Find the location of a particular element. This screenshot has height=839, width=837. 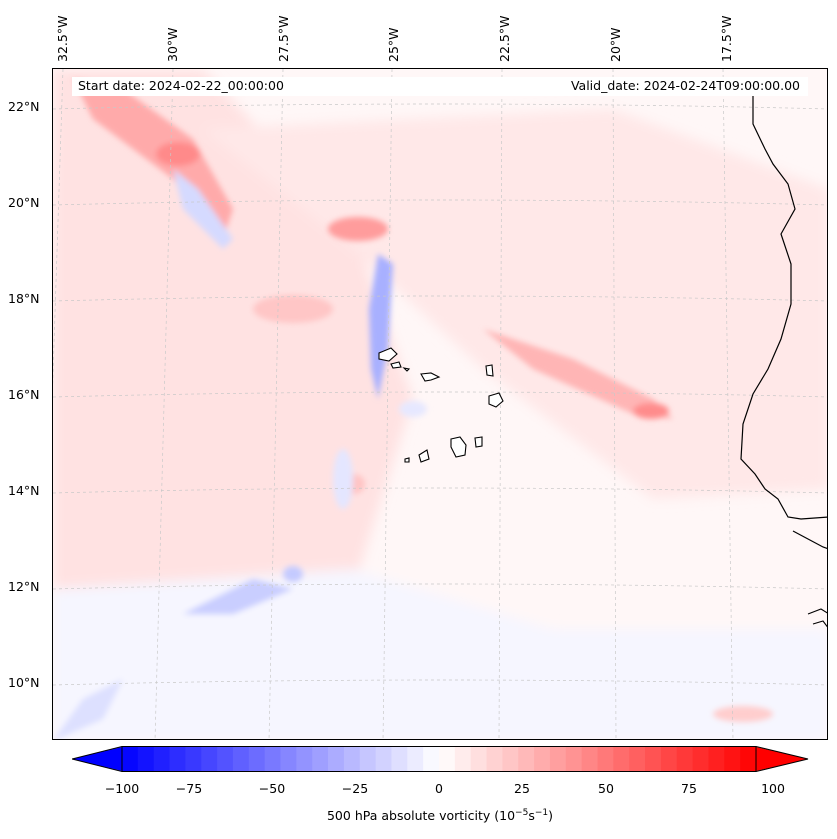

colorbar-label-close: ) is located at coordinates (550, 816).